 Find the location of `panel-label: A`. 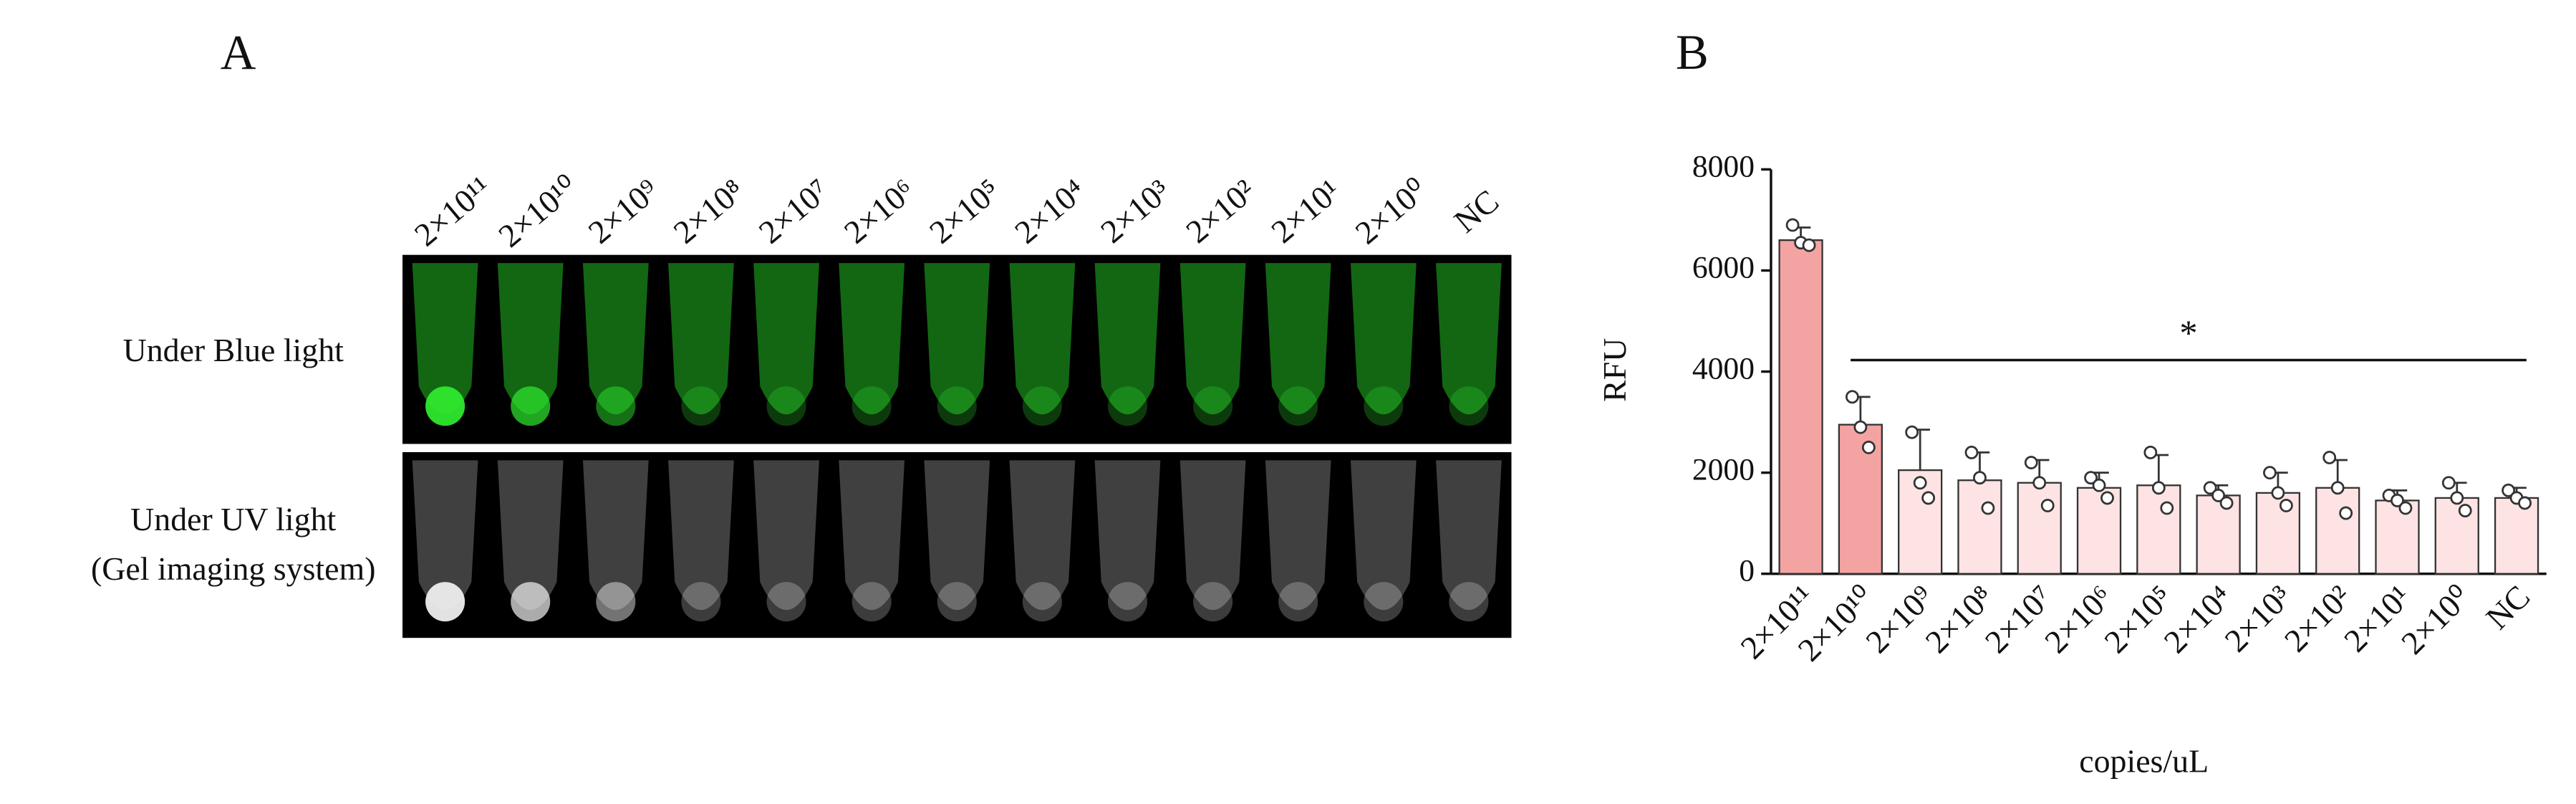

panel-label: A is located at coordinates (239, 52).